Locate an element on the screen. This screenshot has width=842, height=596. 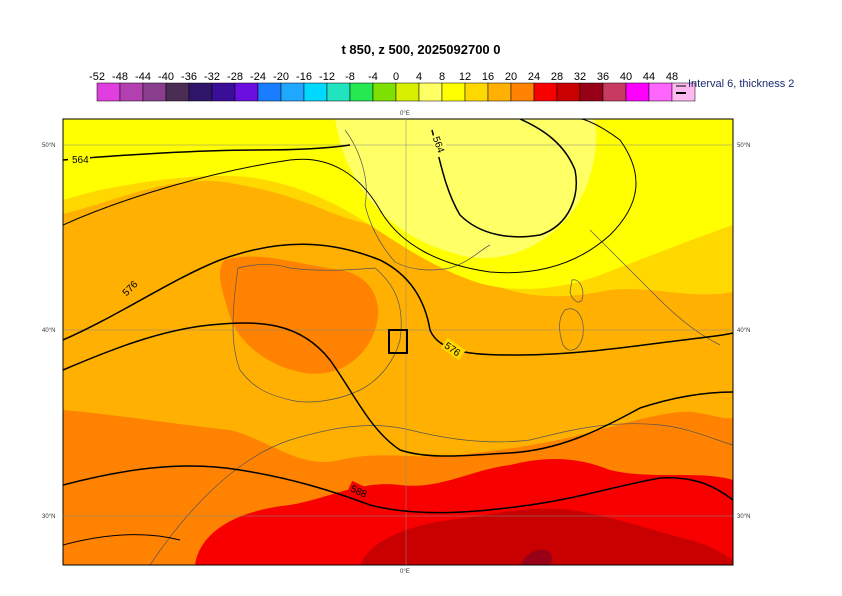
colorbar-tick-label: -4 is located at coordinates (373, 77).